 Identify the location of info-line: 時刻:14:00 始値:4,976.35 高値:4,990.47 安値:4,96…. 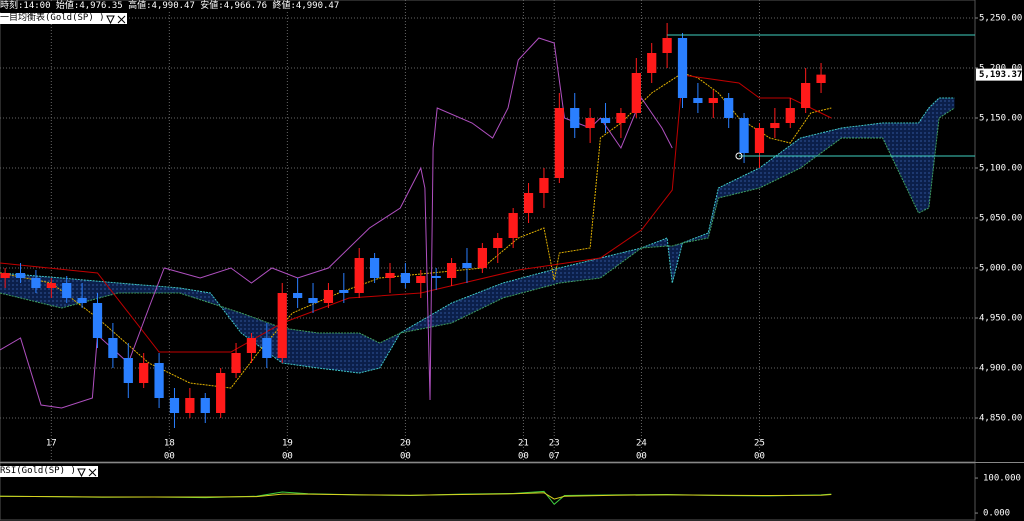
(170, 6).